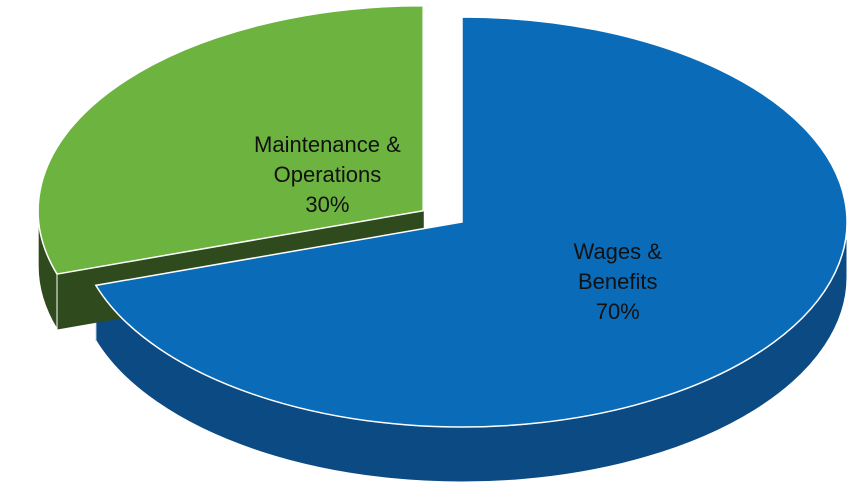  I want to click on value-label: 70%, so click(617, 312).